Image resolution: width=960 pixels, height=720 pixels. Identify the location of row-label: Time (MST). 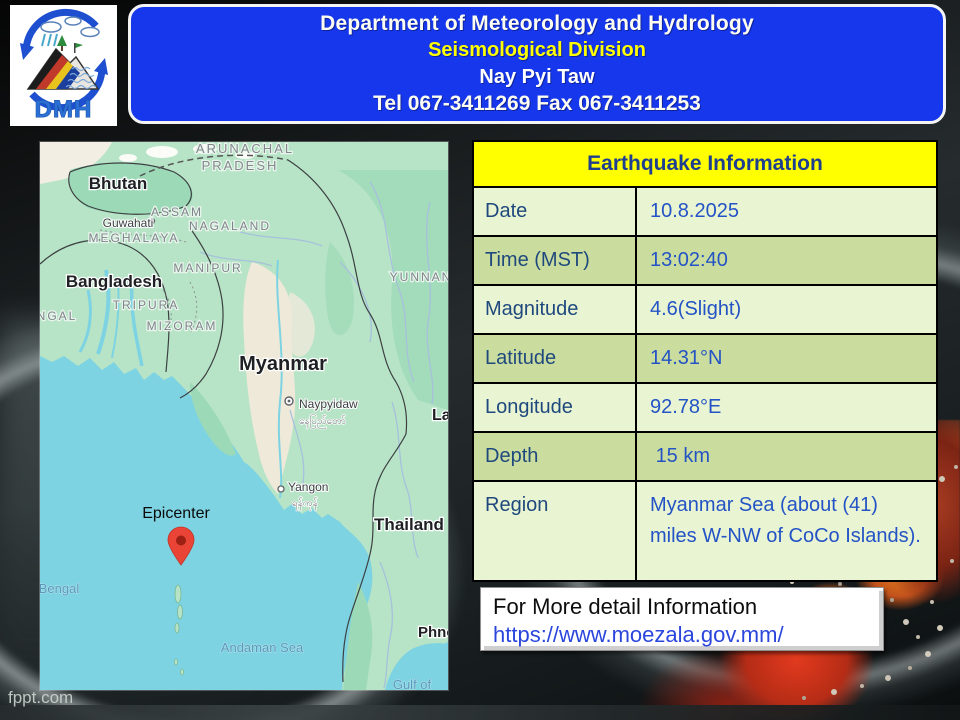
(537, 260).